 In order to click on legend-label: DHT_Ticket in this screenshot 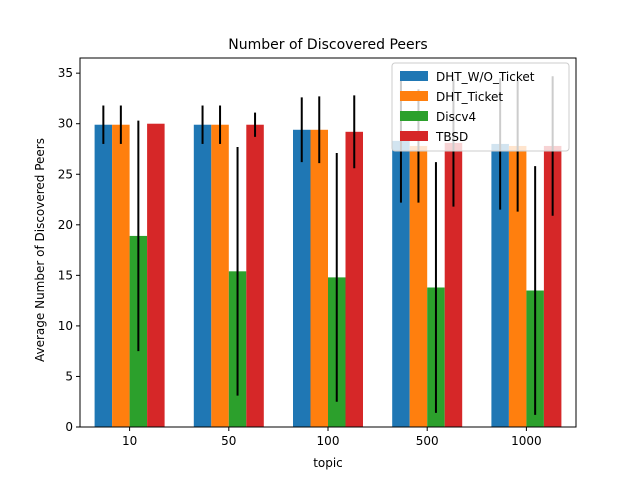, I will do `click(469, 97)`.